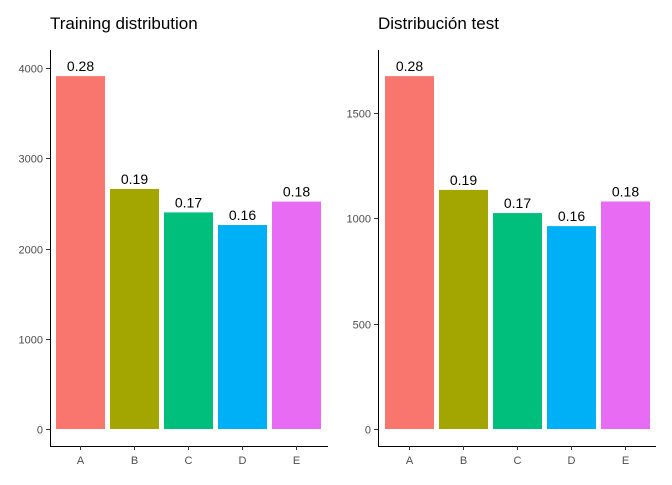  I want to click on chart-title-test: Distribución test, so click(438, 23).